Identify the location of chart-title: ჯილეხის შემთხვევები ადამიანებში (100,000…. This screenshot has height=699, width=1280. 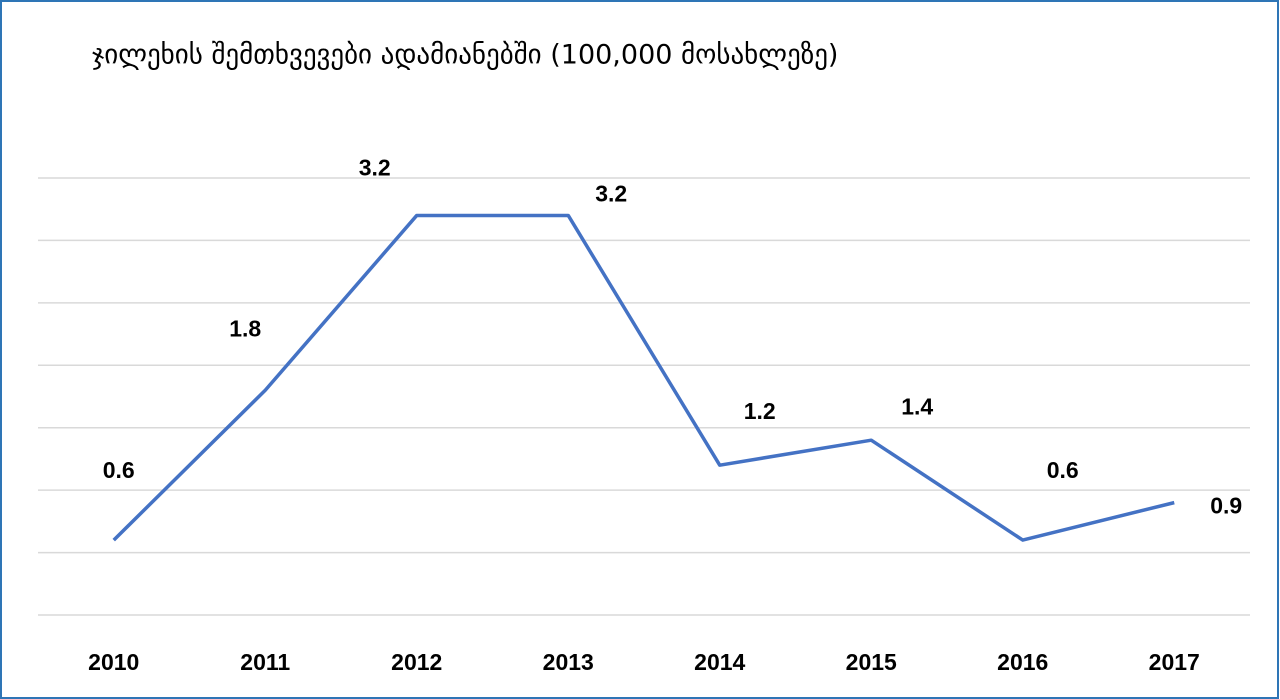
(465, 55).